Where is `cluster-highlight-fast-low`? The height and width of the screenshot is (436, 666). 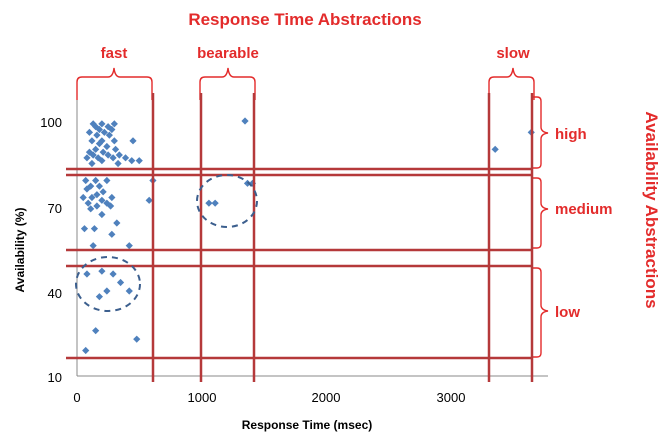
cluster-highlight-fast-low is located at coordinates (108, 284).